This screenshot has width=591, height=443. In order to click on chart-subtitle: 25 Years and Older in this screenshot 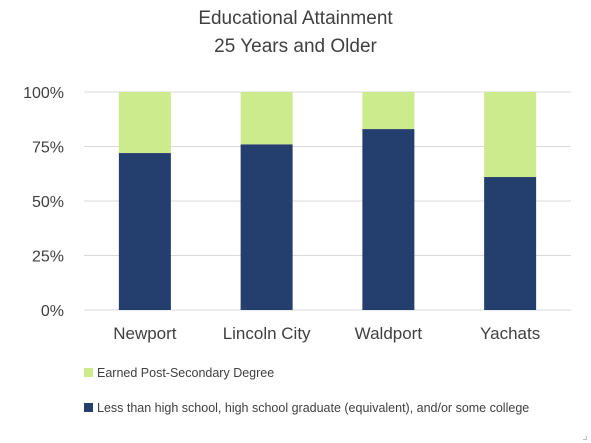, I will do `click(295, 46)`.